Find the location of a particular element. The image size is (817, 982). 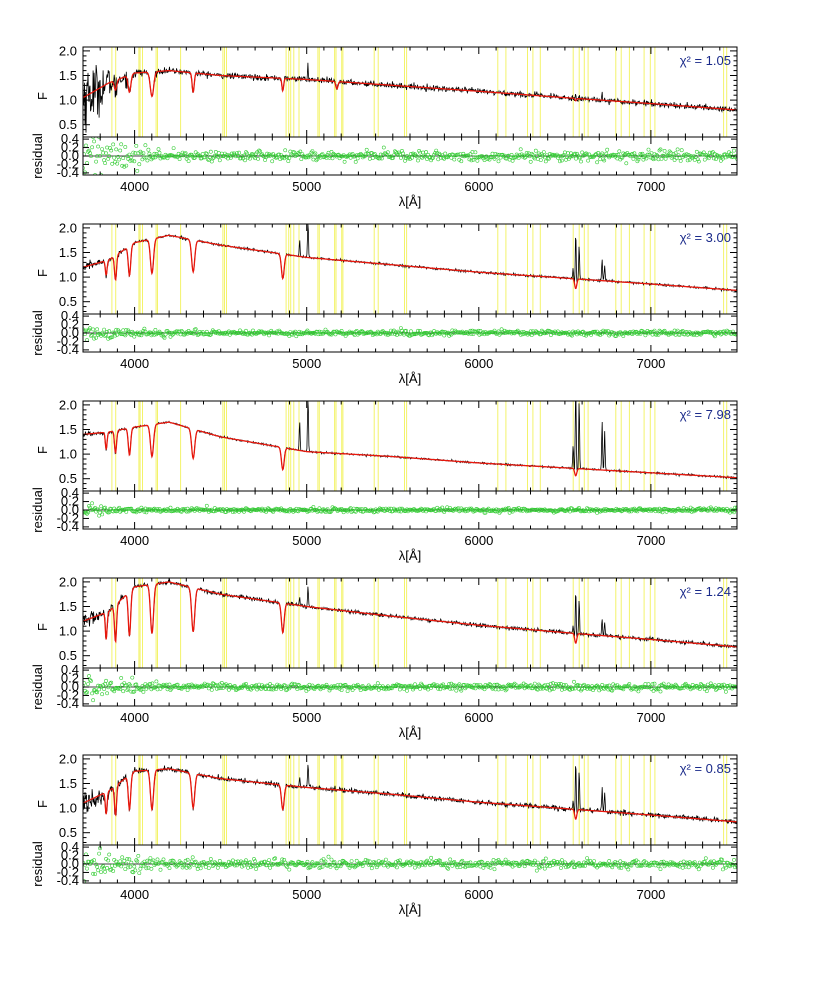

residual-y-tick-label: 0.4 is located at coordinates (70, 669).